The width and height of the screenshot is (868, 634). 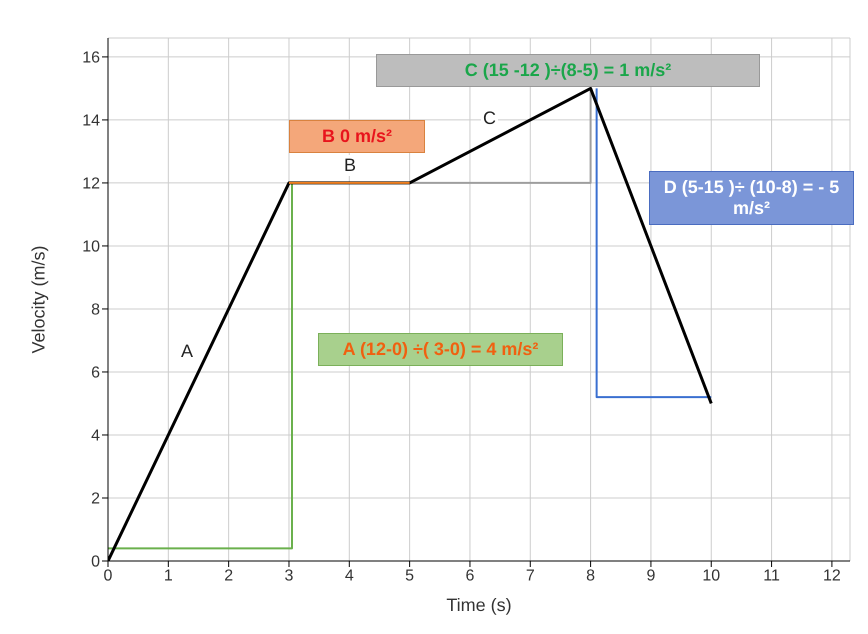 I want to click on callout-box: B 0 m/s², so click(x=357, y=136).